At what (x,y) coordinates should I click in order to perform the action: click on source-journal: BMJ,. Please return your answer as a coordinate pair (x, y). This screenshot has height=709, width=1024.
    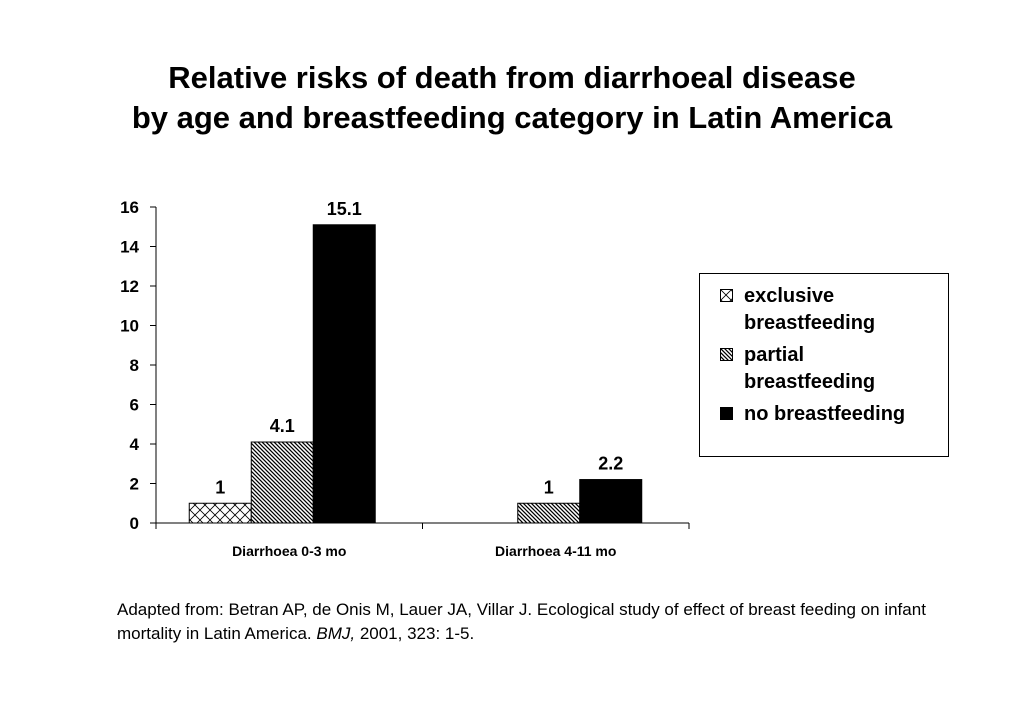
    Looking at the image, I should click on (336, 633).